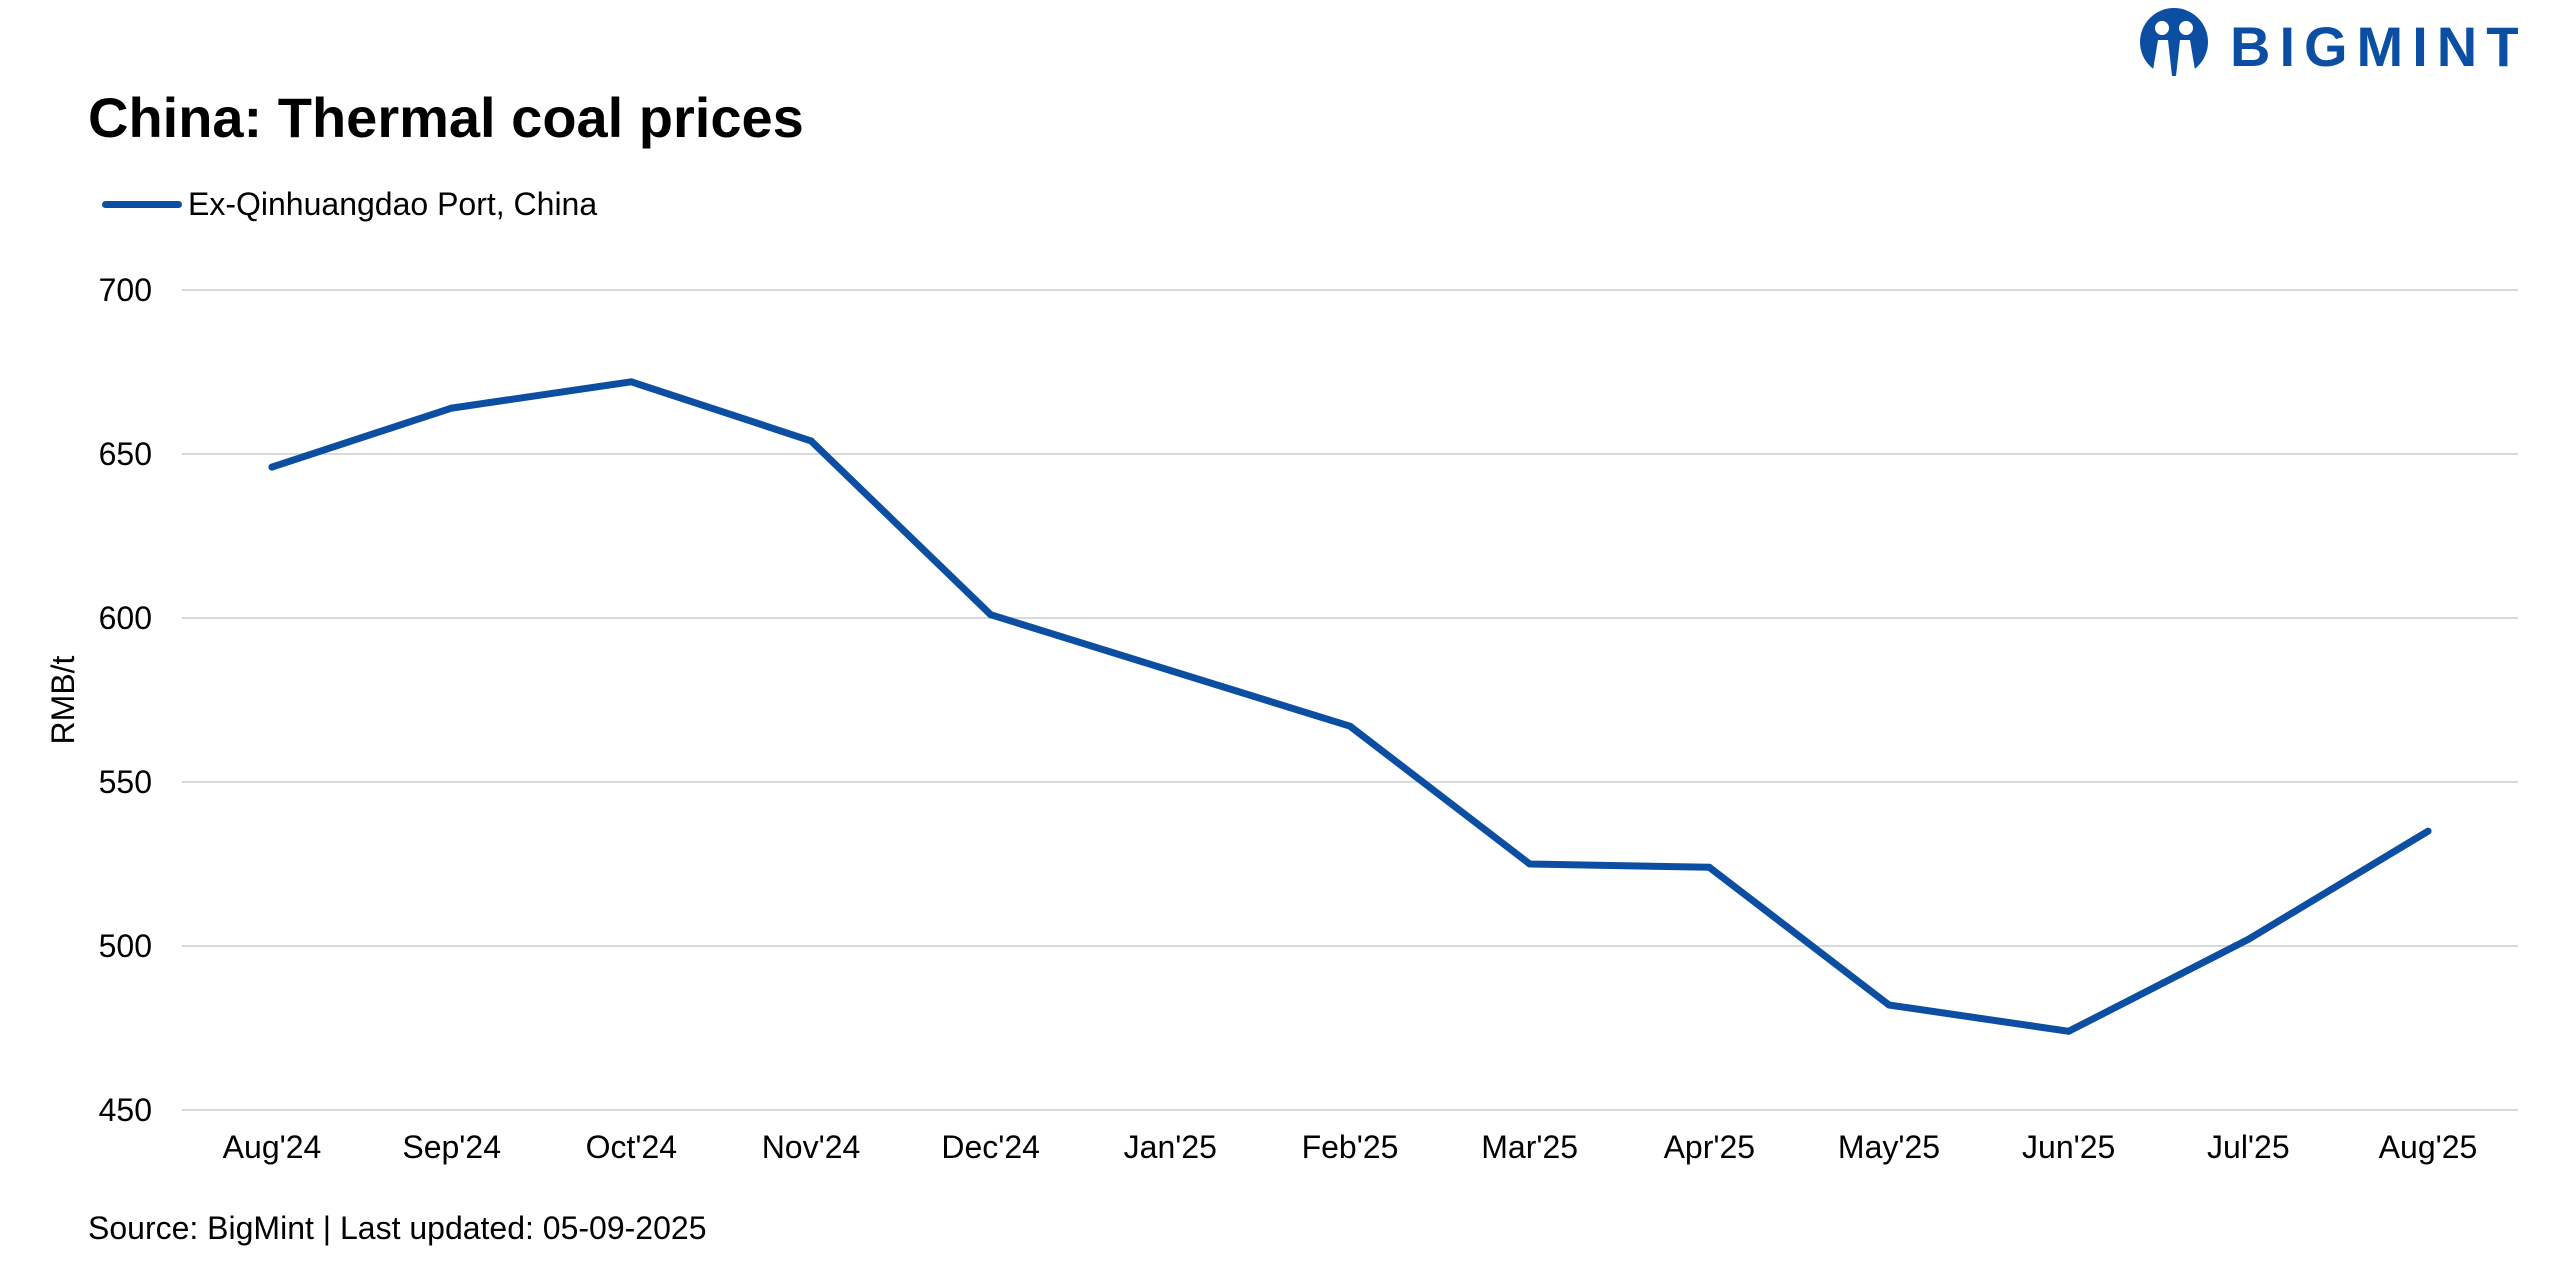 The width and height of the screenshot is (2560, 1280). Describe the element at coordinates (125, 454) in the screenshot. I see `y-tick-label: 650` at that location.